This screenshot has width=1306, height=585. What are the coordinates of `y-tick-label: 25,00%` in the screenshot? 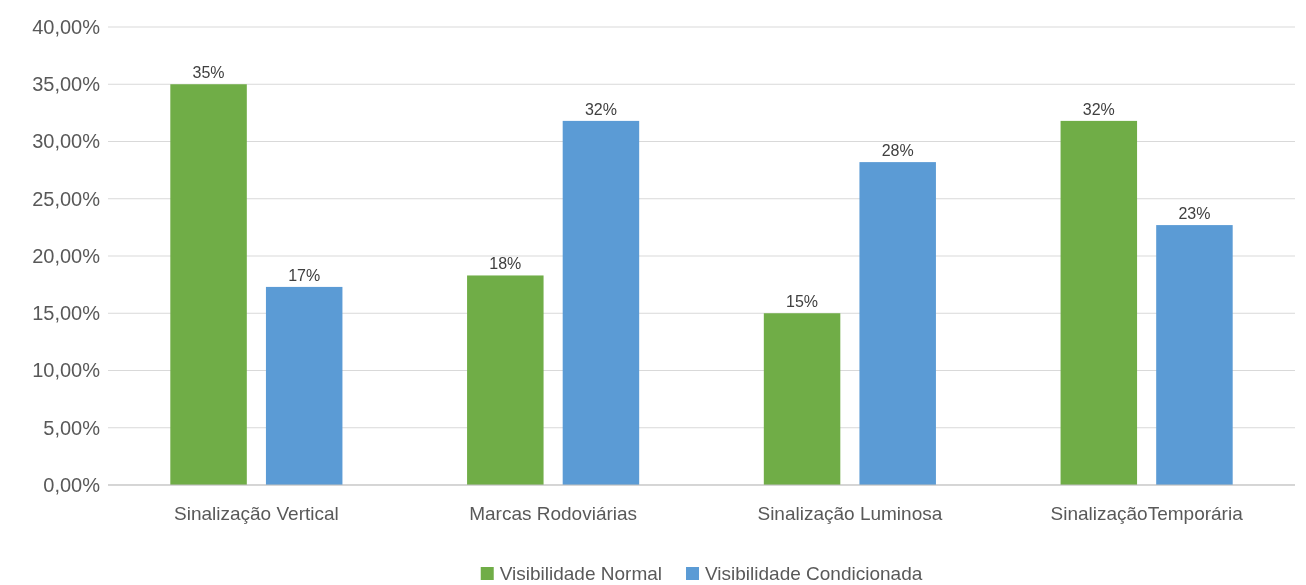 It's located at (66, 198).